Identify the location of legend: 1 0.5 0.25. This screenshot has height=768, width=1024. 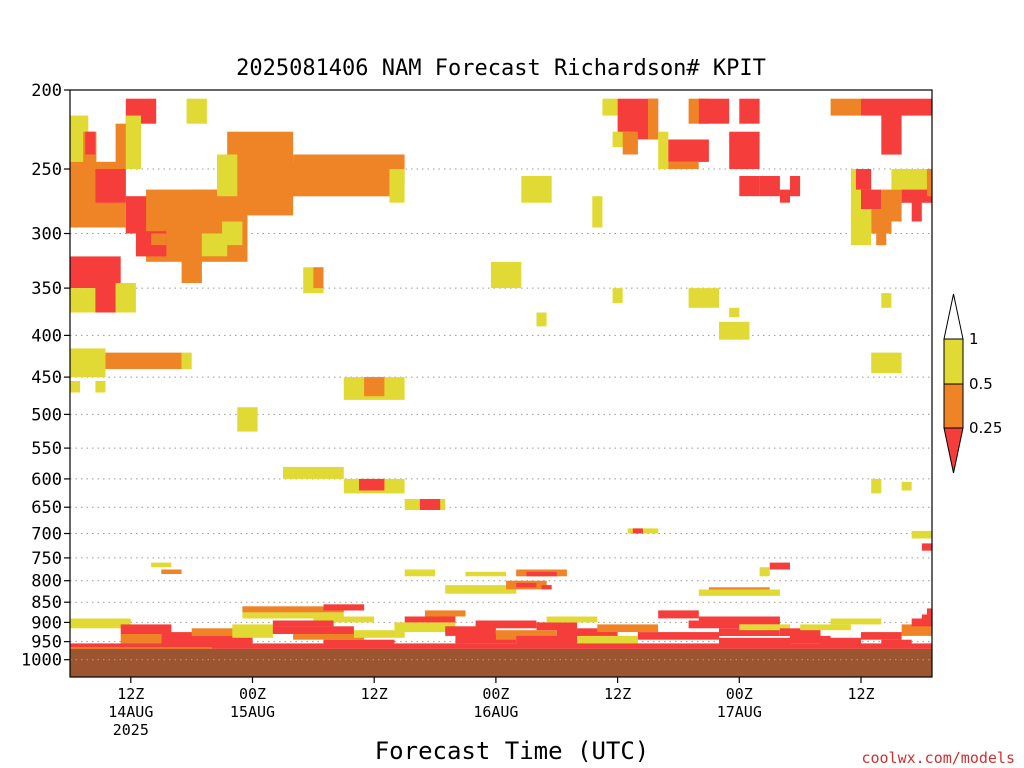
(972, 383).